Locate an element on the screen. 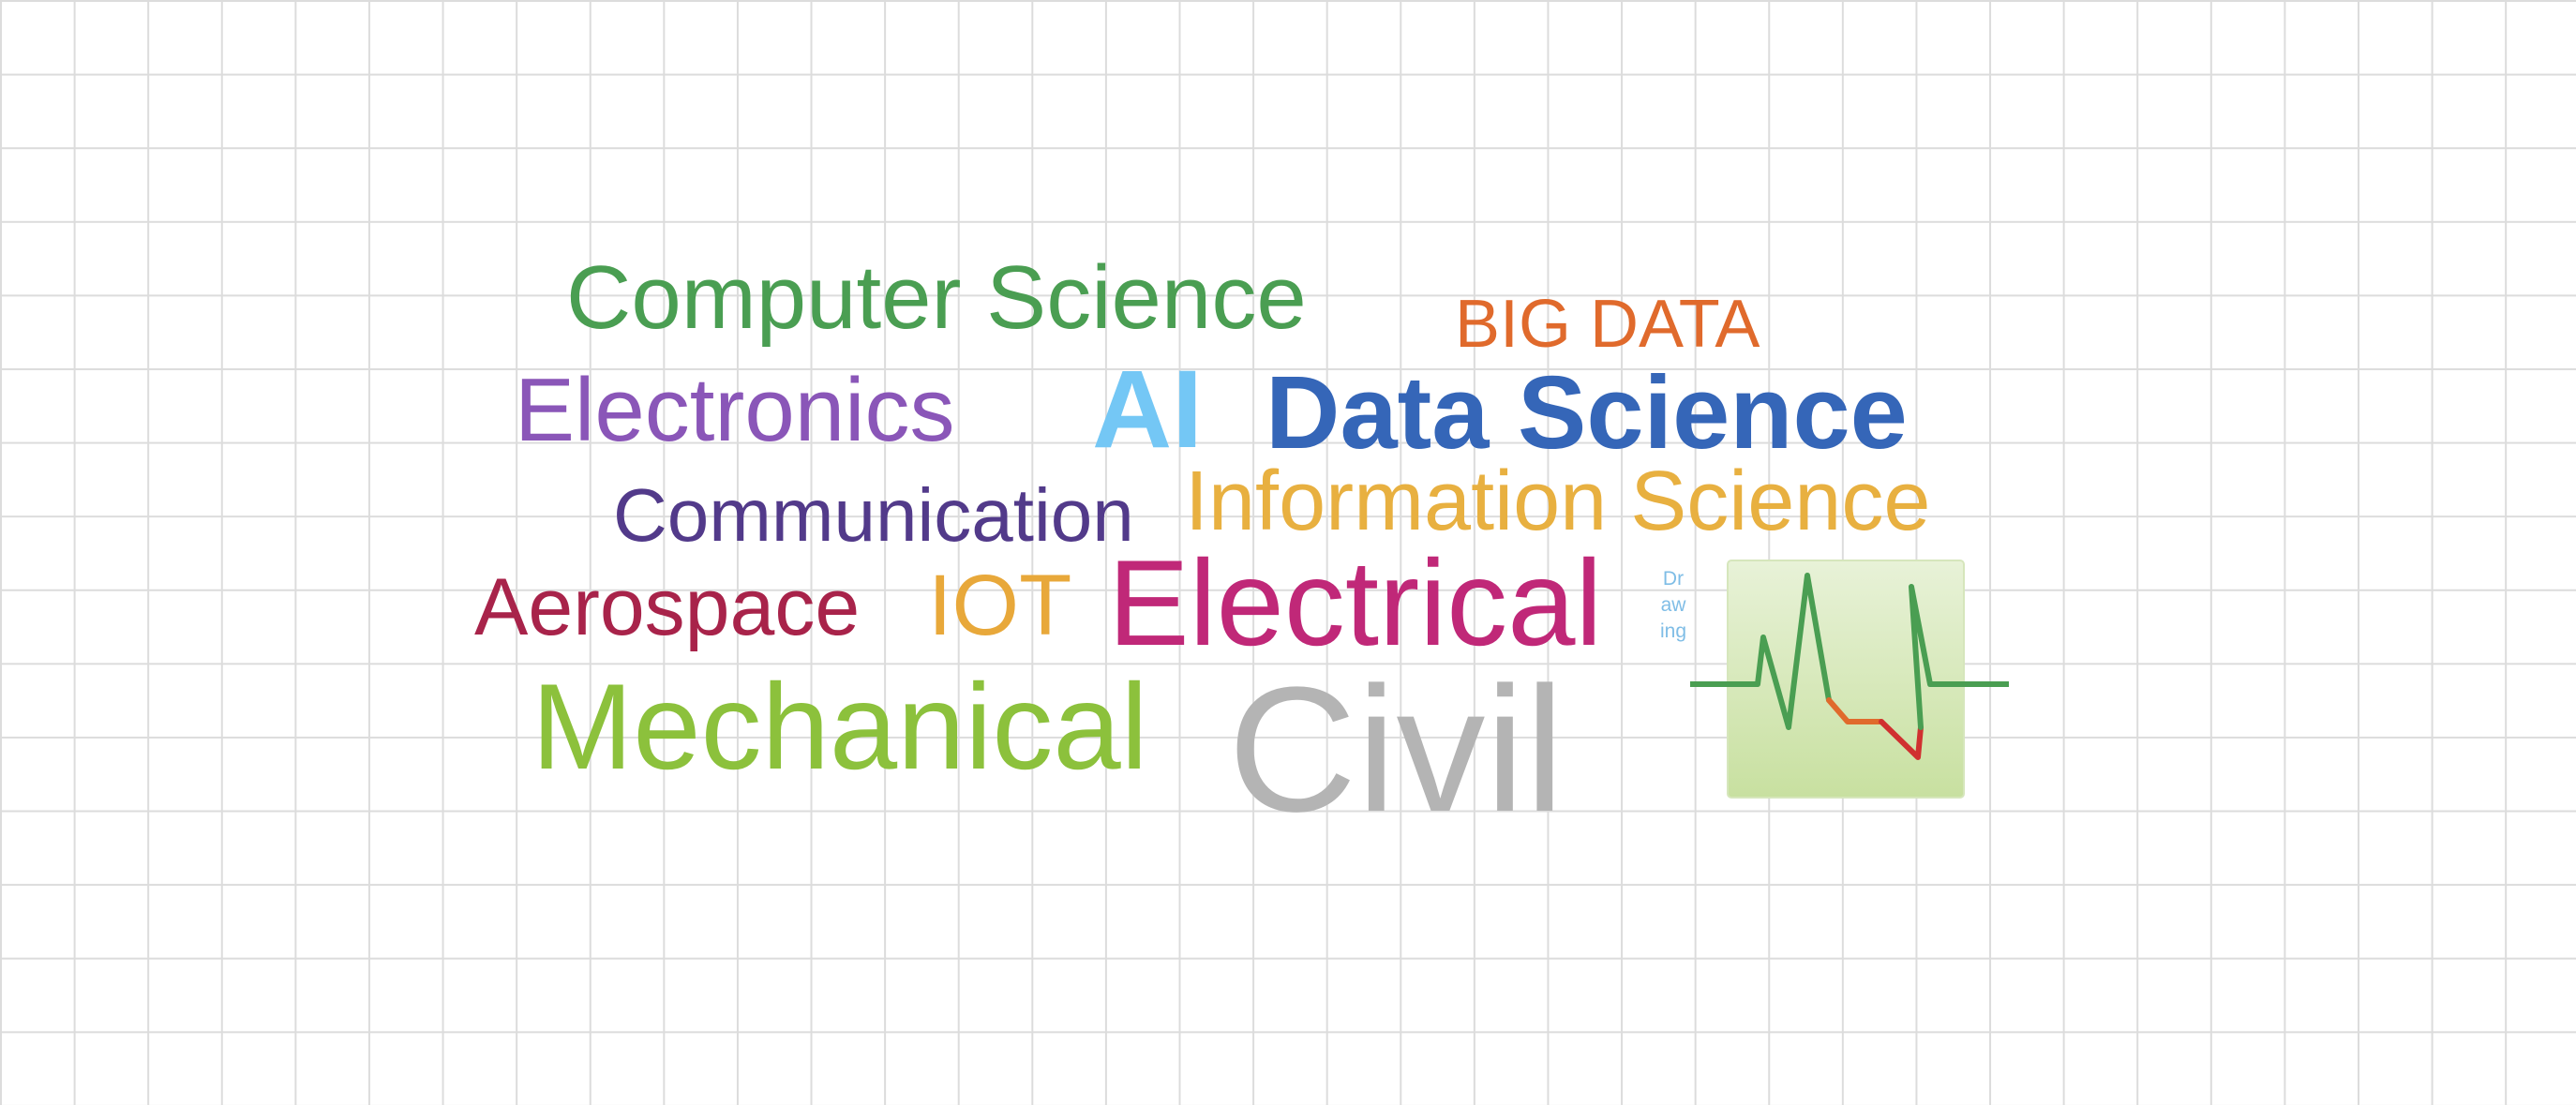 The height and width of the screenshot is (1105, 2576). word-drawing-vertical: Drawing is located at coordinates (1673, 605).